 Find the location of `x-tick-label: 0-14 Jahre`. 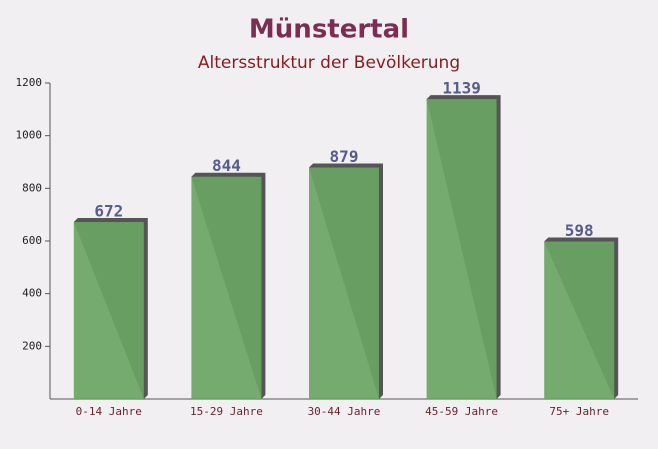

x-tick-label: 0-14 Jahre is located at coordinates (109, 411).